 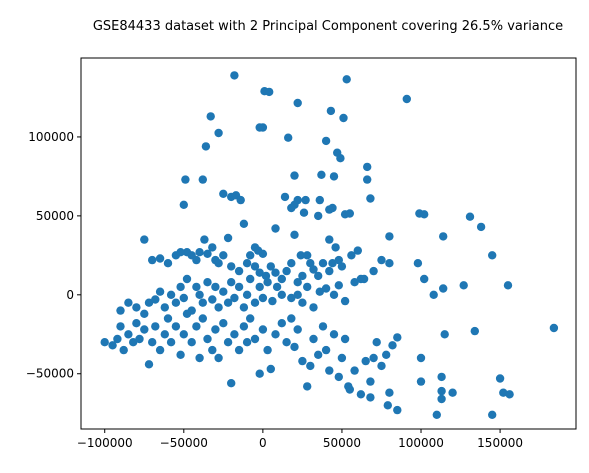 I want to click on y-axis: −50000 0 50000 100000, so click(x=53, y=255).